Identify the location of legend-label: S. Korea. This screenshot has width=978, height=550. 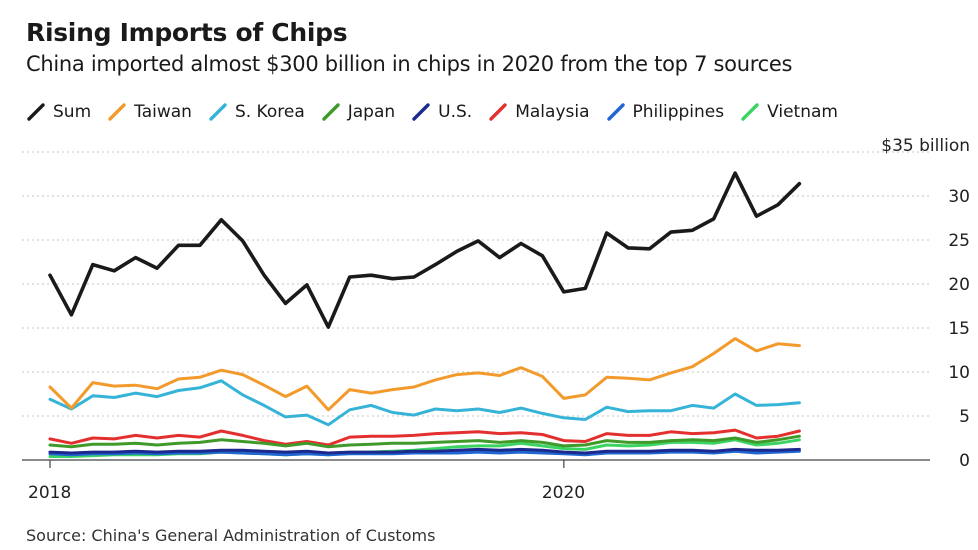
(269, 112).